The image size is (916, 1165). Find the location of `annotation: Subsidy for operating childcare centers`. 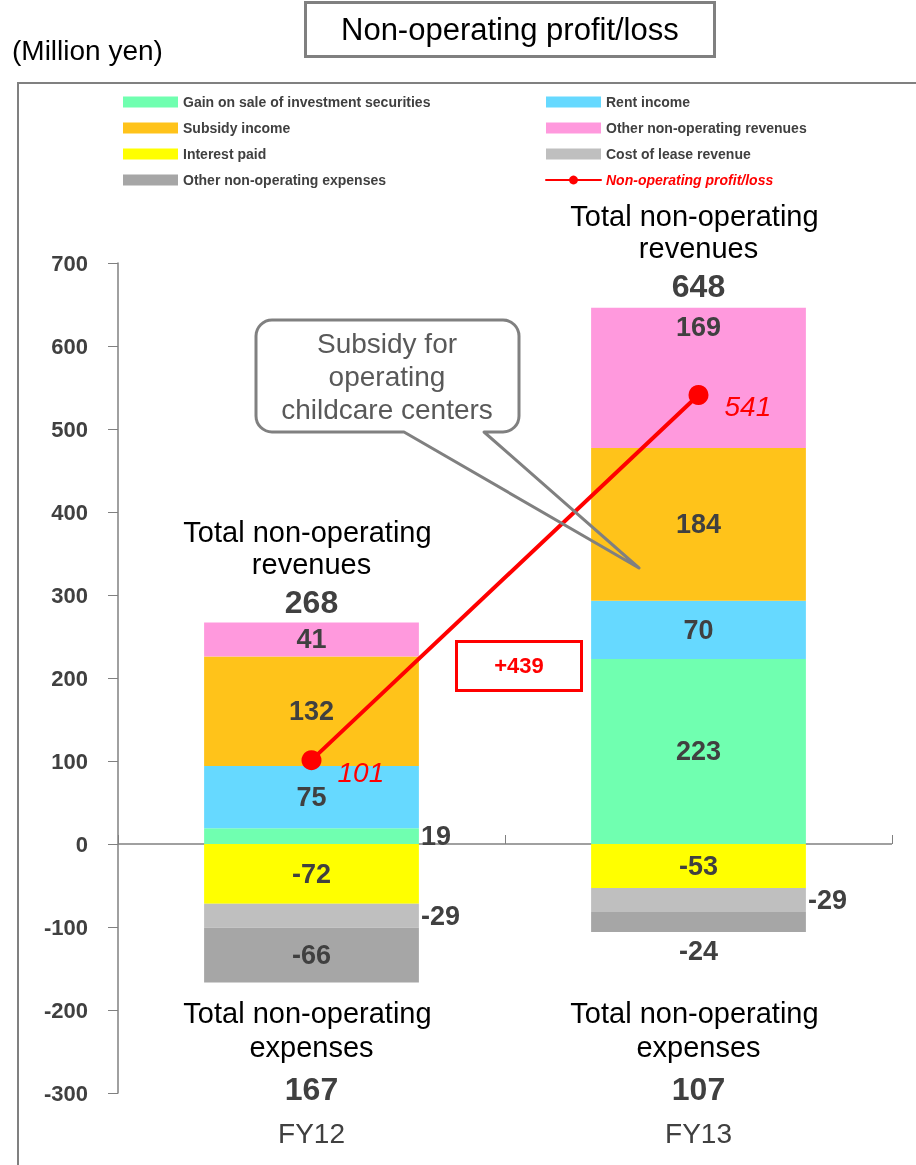

annotation: Subsidy for operating childcare centers is located at coordinates (387, 376).